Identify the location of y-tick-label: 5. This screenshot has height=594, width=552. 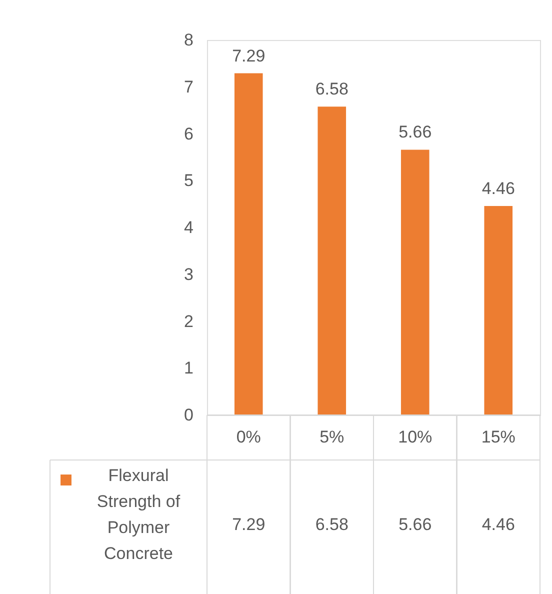
(189, 180).